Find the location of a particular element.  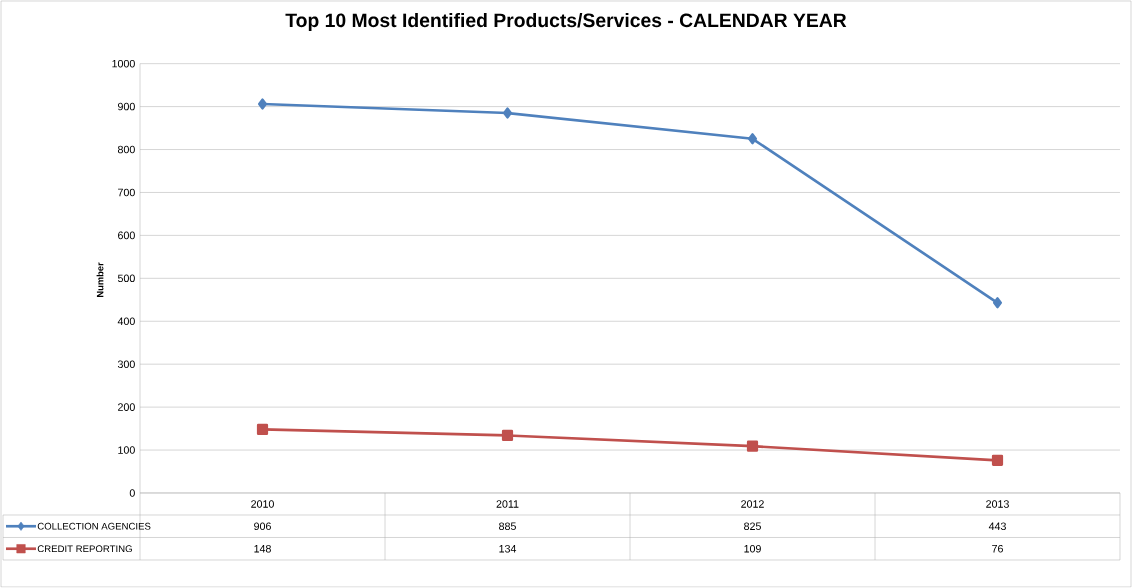

chart-title: Top 10 Most Identified Products/Services - CALENDAR YEAR is located at coordinates (566, 21).